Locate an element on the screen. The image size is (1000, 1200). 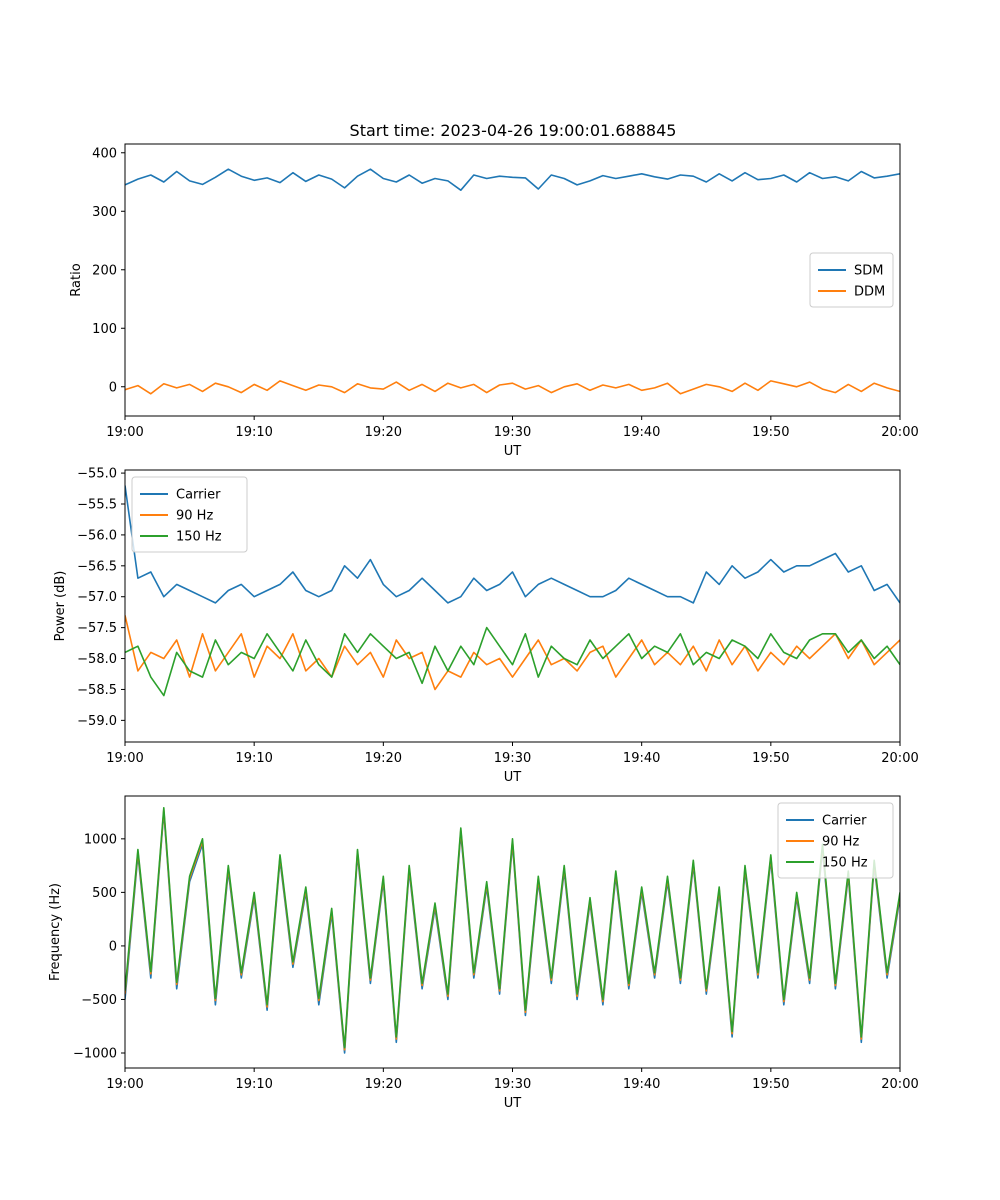
y-tick-label: −59.0 is located at coordinates (97, 721).